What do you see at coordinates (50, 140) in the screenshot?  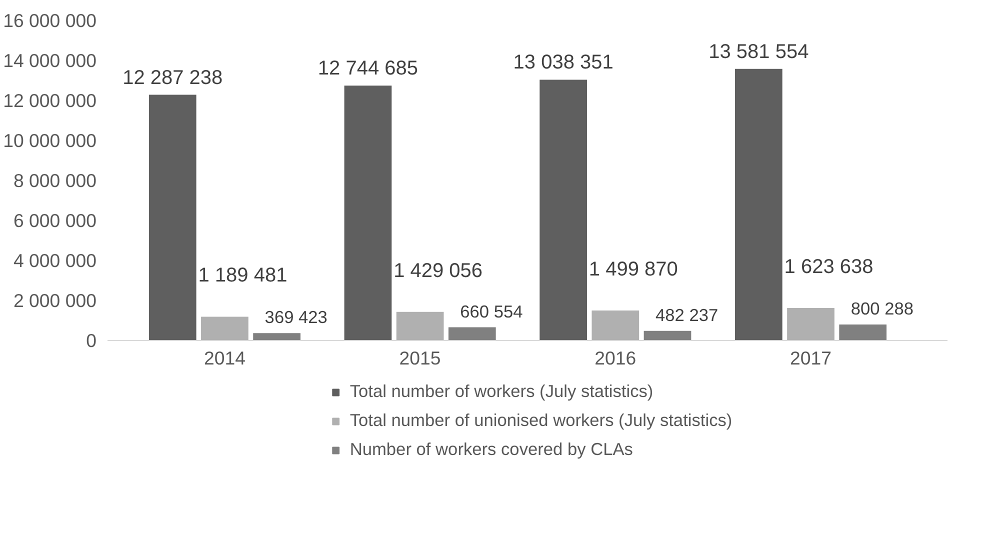 I see `y-tick-label: 10 000 000` at bounding box center [50, 140].